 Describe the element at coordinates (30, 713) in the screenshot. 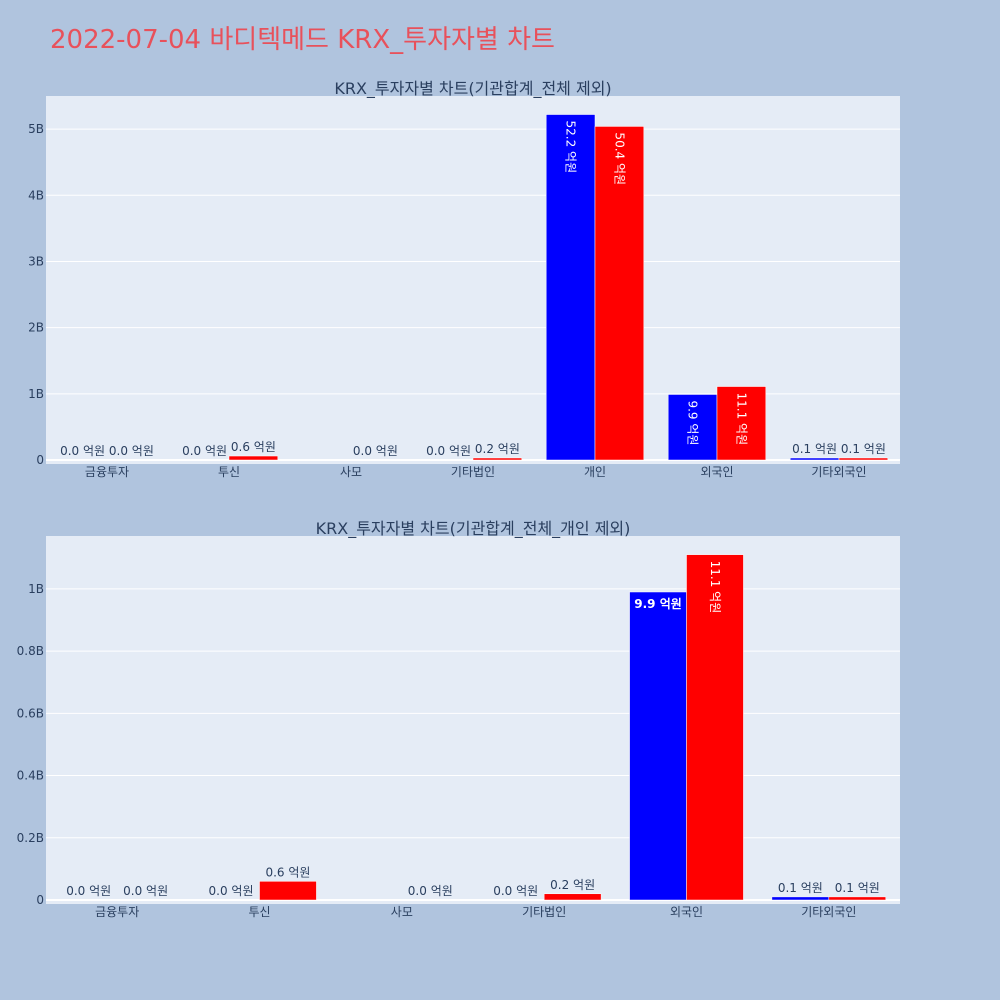

I see `y-tick-label: 0.6B` at that location.